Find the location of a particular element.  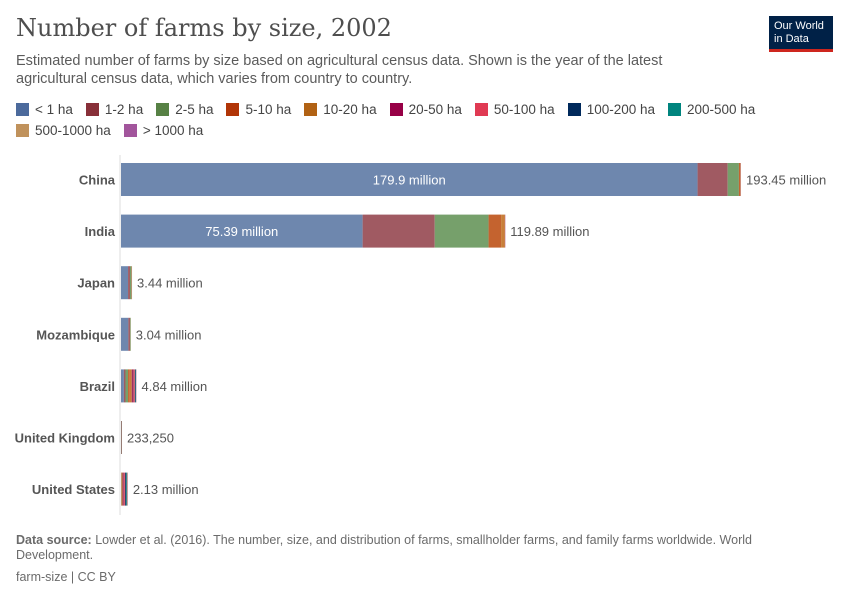

legend-item: 10-20 ha is located at coordinates (340, 109).